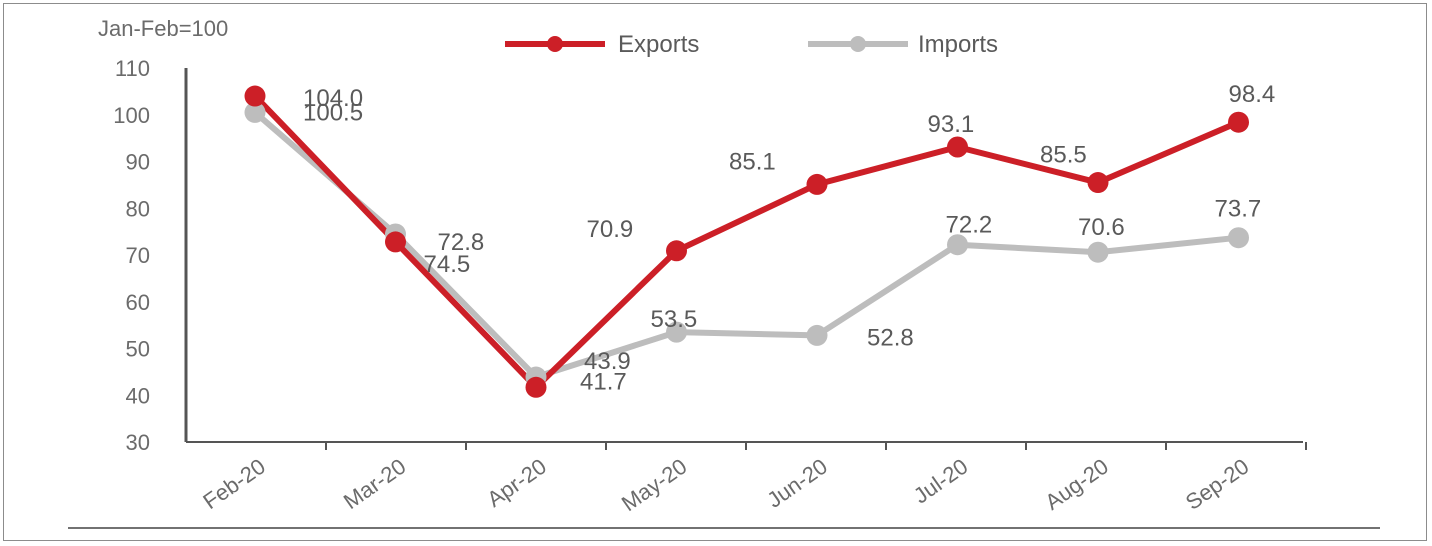 The height and width of the screenshot is (546, 1432). Describe the element at coordinates (163, 28) in the screenshot. I see `unit-label: Jan-Feb=100` at that location.